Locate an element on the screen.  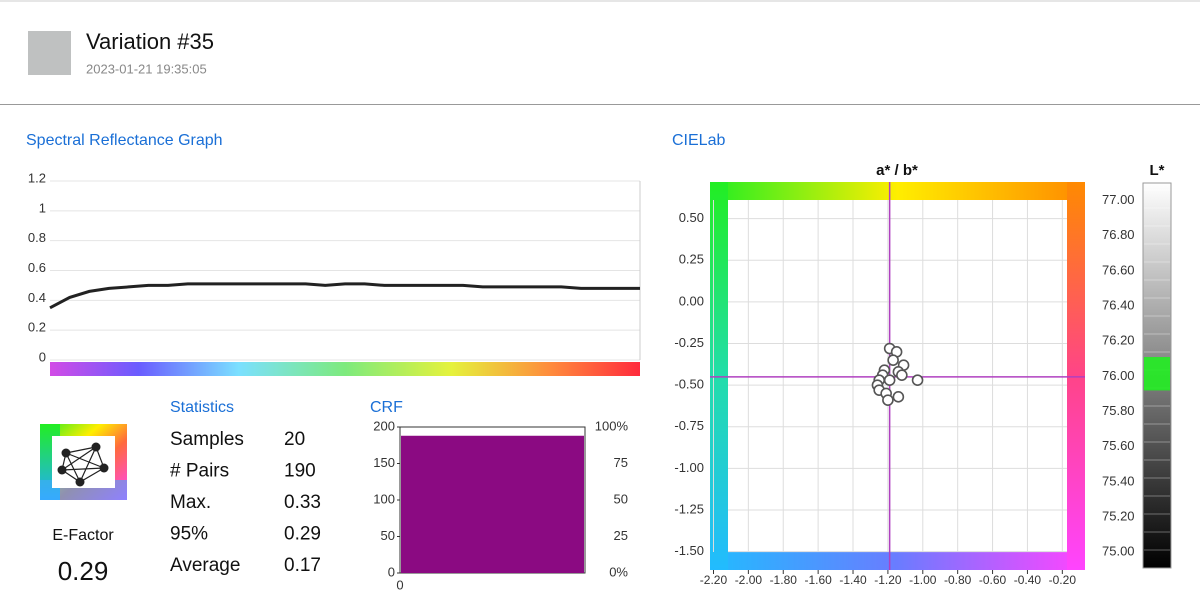
y2-tick-label: 50 is located at coordinates (621, 498).